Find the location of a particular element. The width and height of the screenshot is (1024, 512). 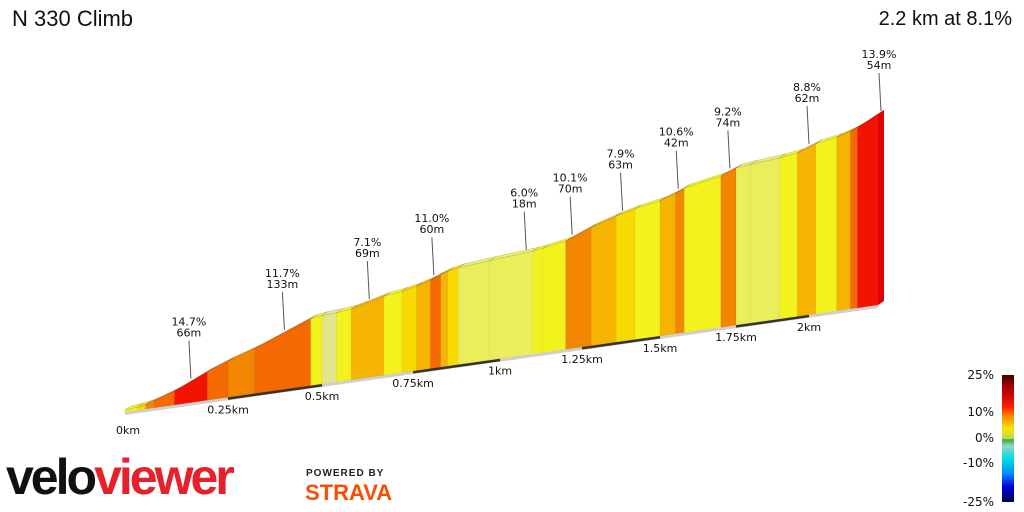

annotation-gradient: 9.2% is located at coordinates (728, 111).